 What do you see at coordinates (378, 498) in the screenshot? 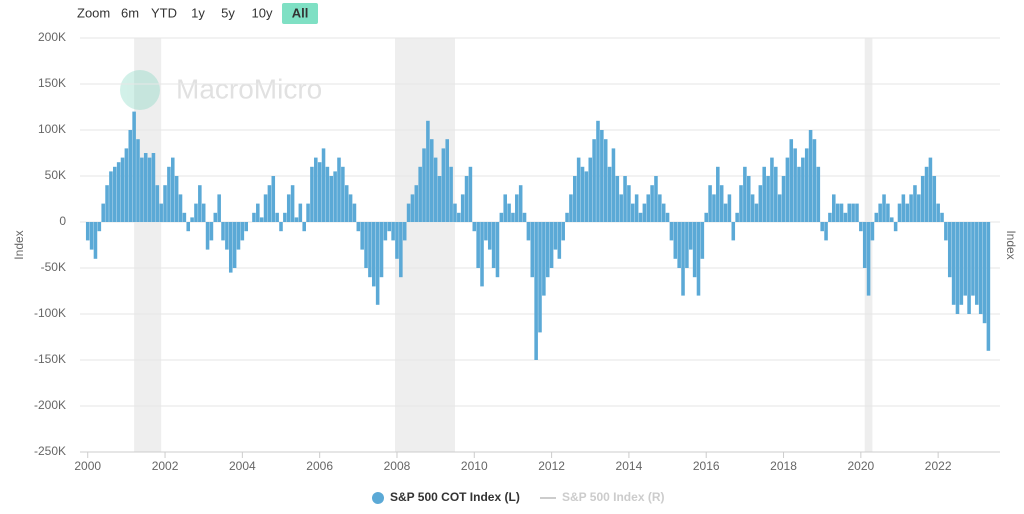
I see `legend-swatch` at bounding box center [378, 498].